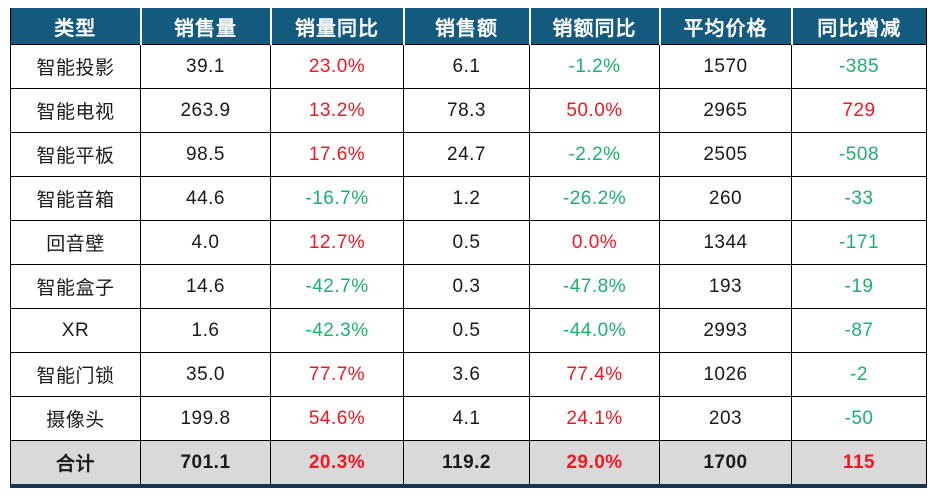  I want to click on cell-type: 回音壁, so click(75, 242).